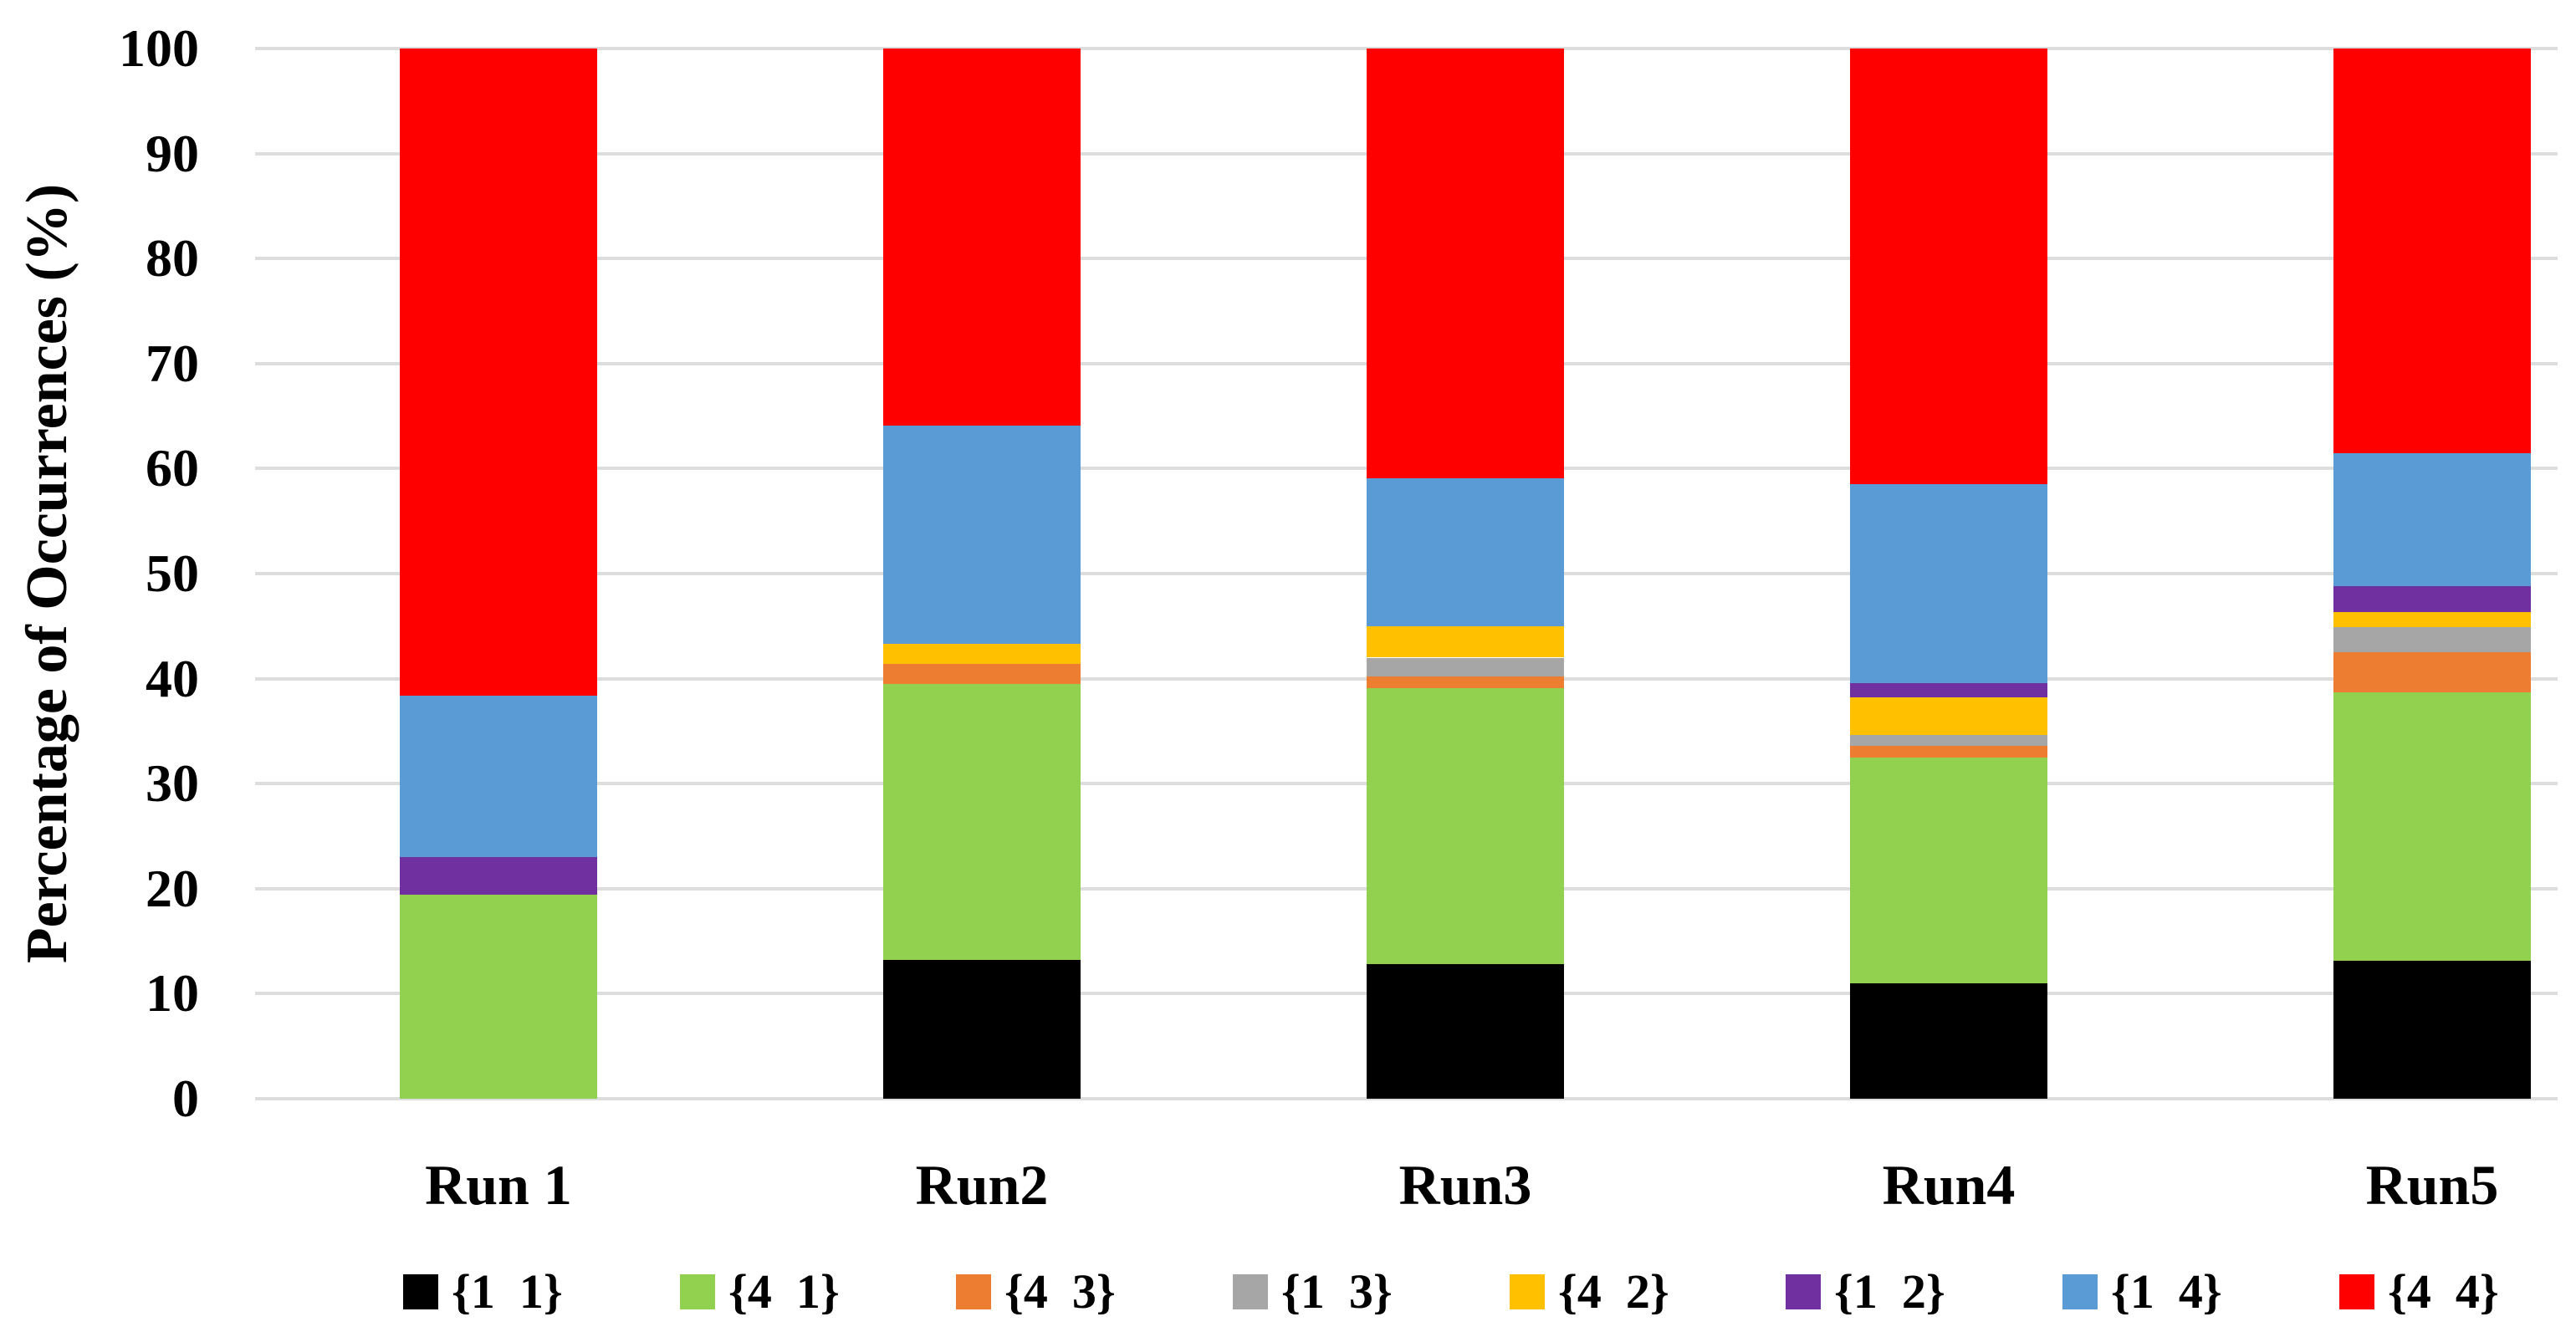 The image size is (2576, 1332). Describe the element at coordinates (1465, 1185) in the screenshot. I see `x-tick-label: Run3` at that location.